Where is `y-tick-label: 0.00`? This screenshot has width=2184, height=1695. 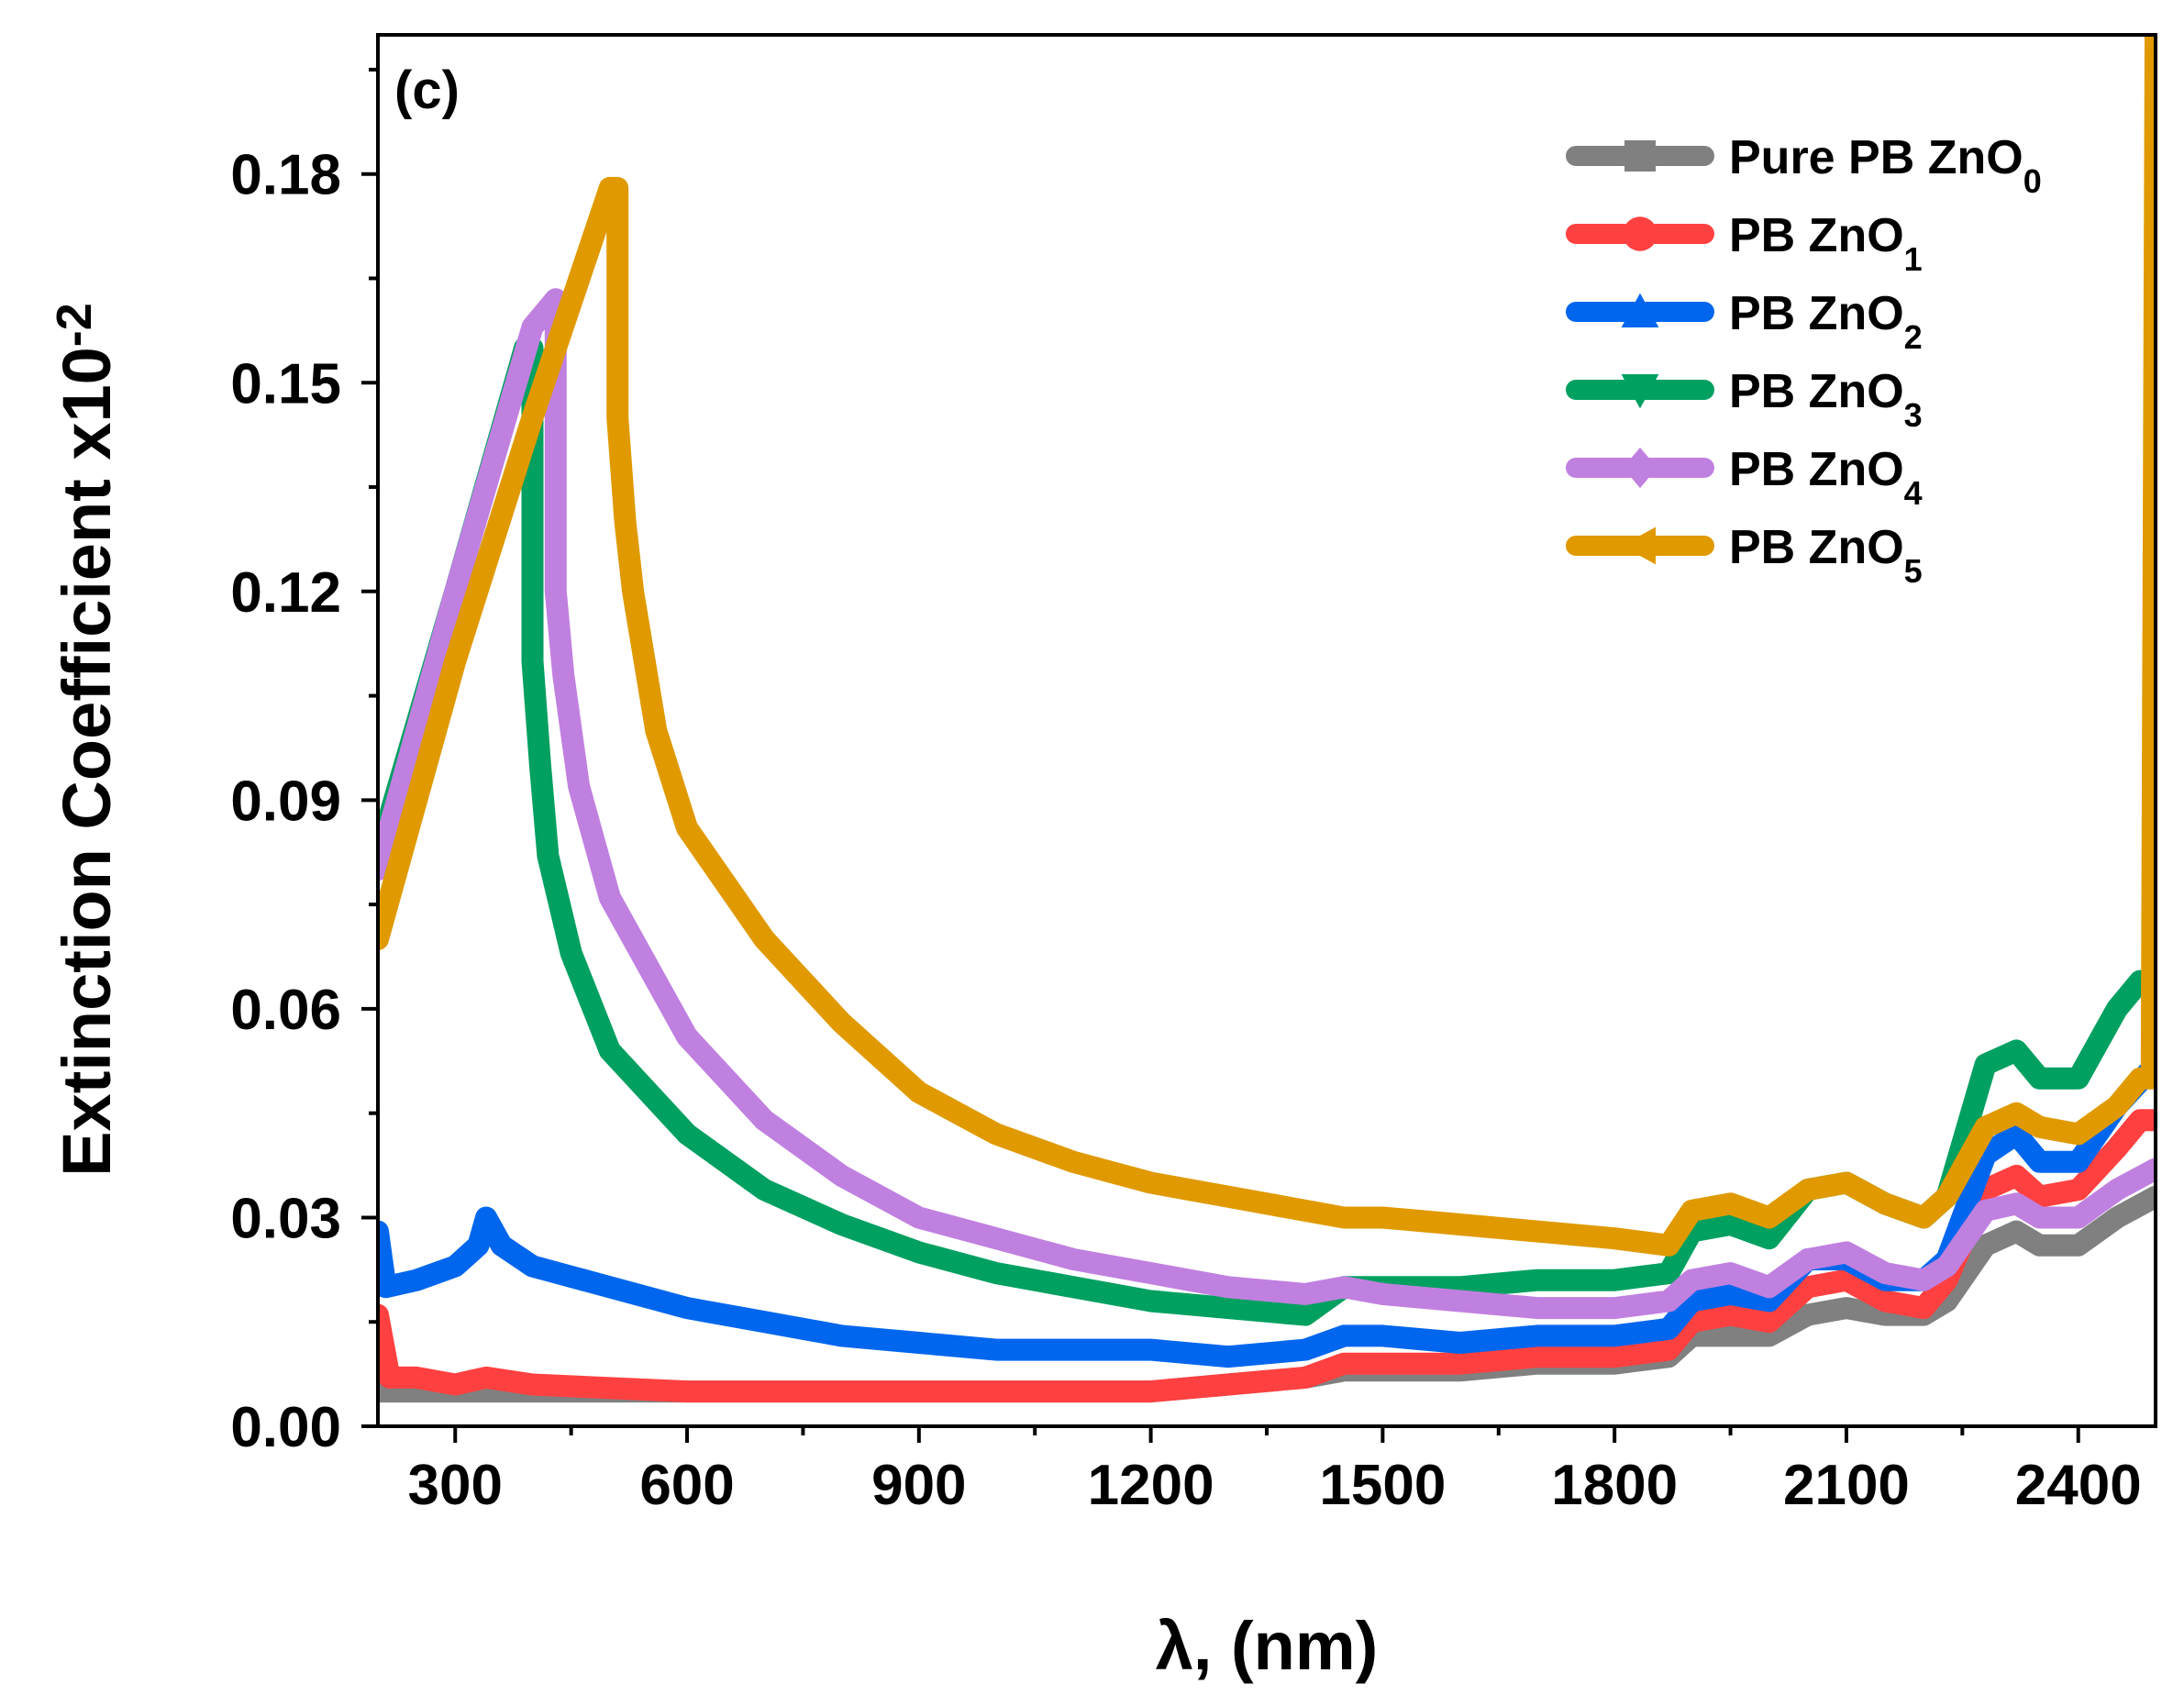
y-tick-label: 0.00 is located at coordinates (285, 1428).